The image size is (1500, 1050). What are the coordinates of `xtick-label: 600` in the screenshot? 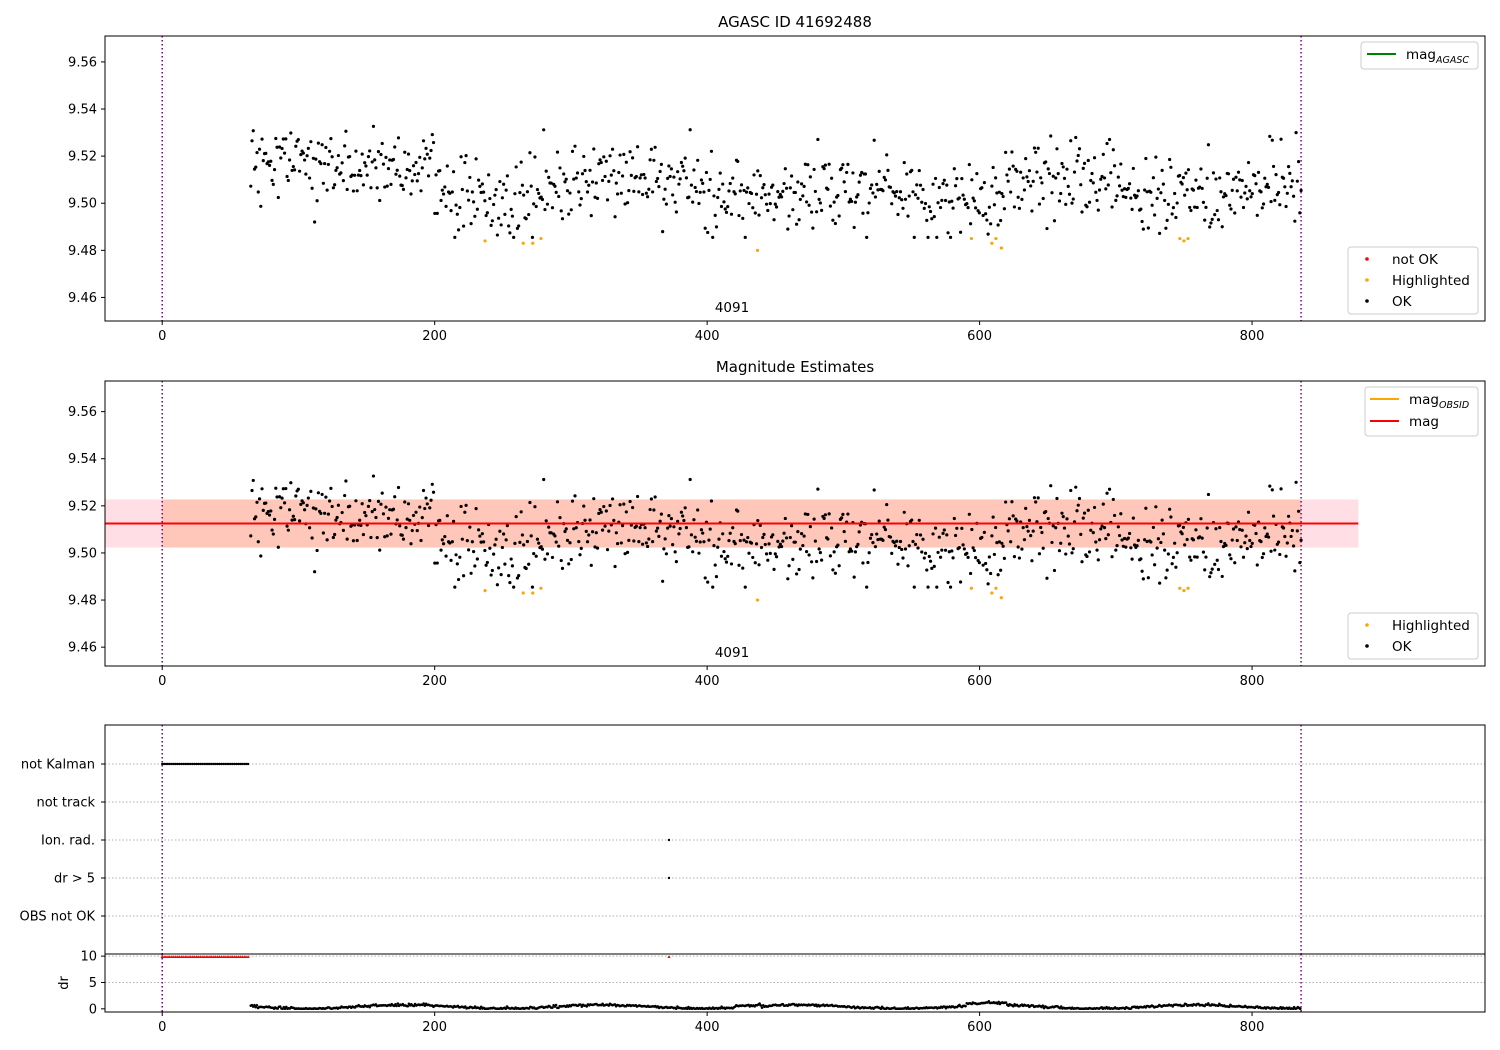 It's located at (979, 1027).